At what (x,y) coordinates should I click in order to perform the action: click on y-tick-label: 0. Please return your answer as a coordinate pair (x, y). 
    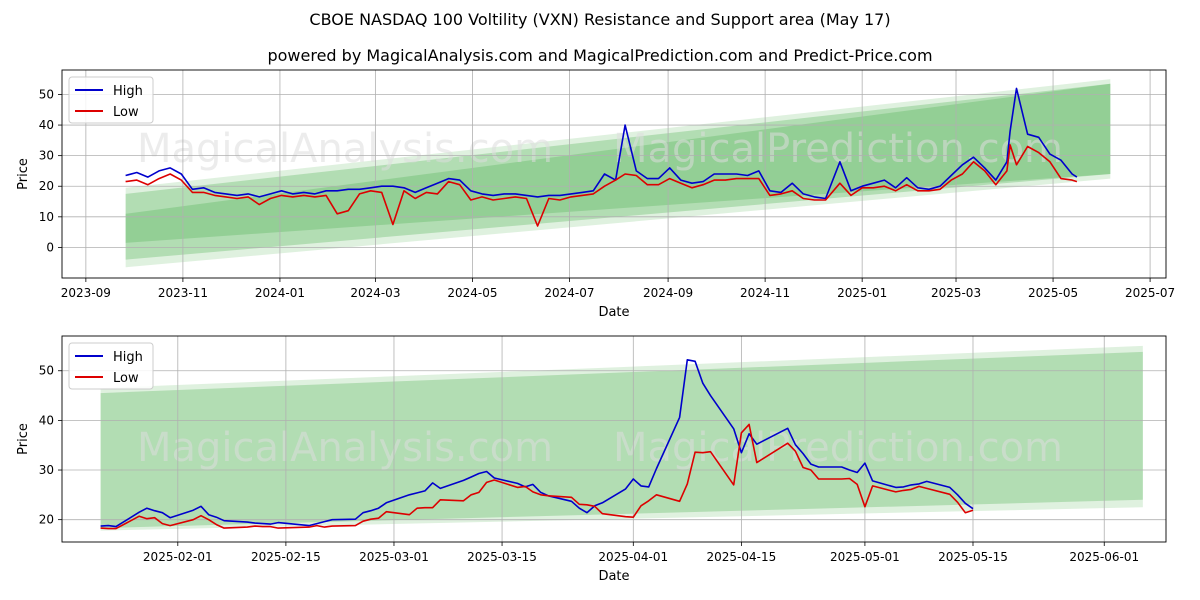
    Looking at the image, I should click on (50, 247).